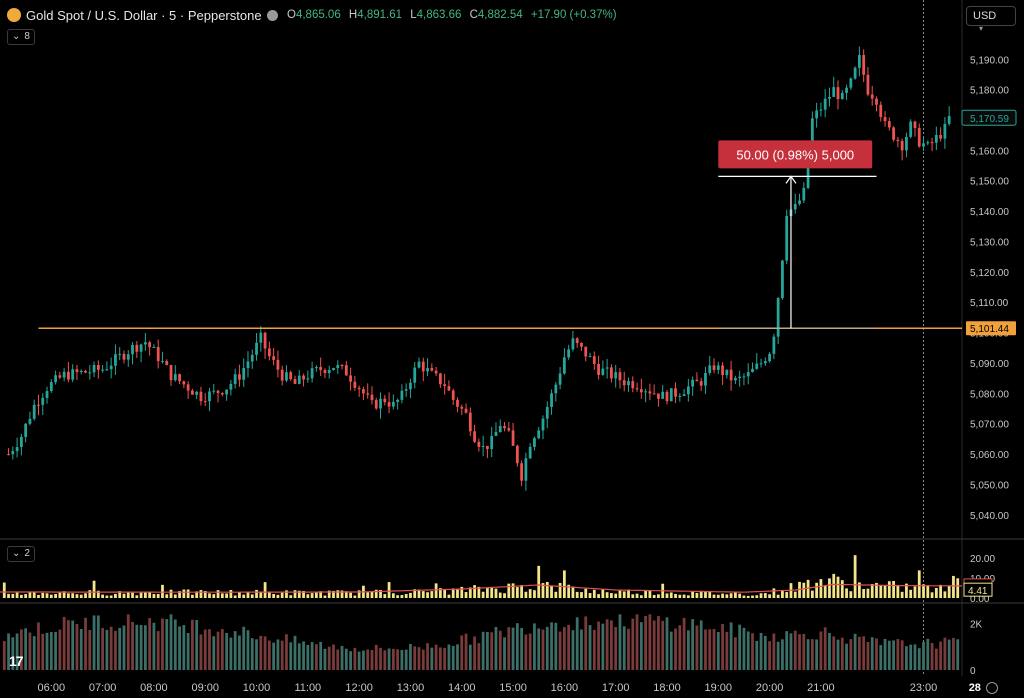 The width and height of the screenshot is (1024, 698). What do you see at coordinates (616, 688) in the screenshot?
I see `time-tick-label: 17:00` at bounding box center [616, 688].